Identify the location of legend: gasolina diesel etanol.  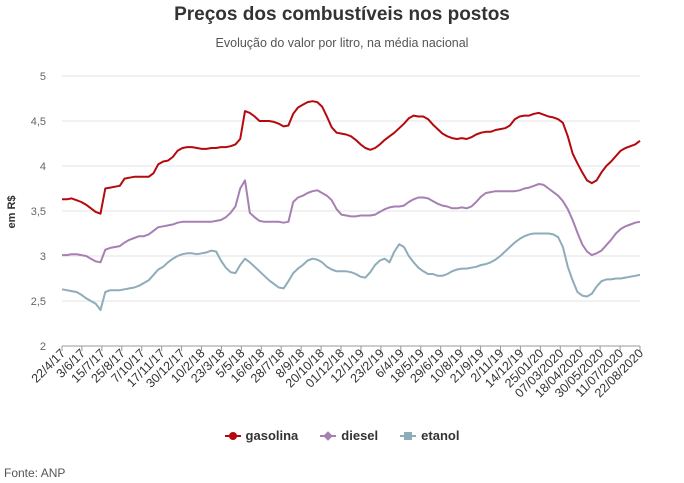
(342, 435).